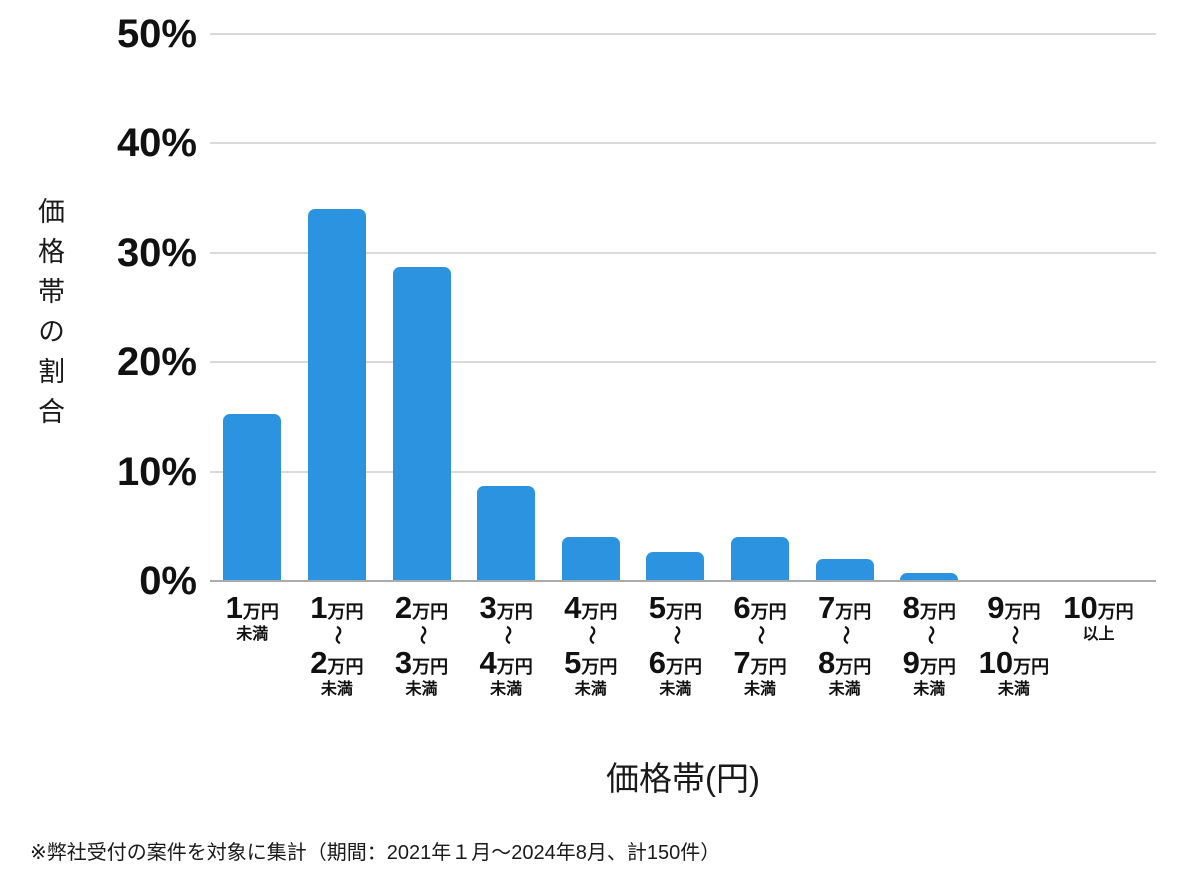 This screenshot has height=874, width=1200. I want to click on x-tick-label: 1 万円〜 2 万円 未満, so click(337, 645).